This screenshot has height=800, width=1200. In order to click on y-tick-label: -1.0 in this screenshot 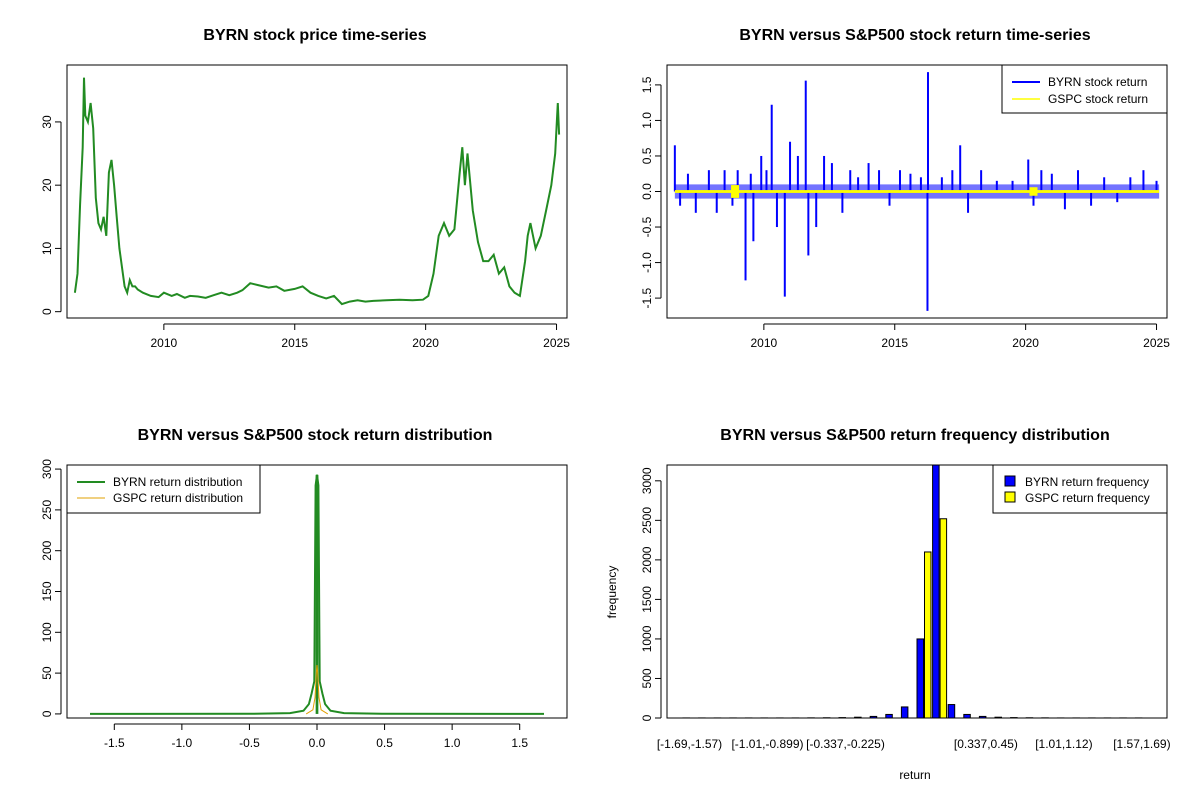, I will do `click(647, 262)`.